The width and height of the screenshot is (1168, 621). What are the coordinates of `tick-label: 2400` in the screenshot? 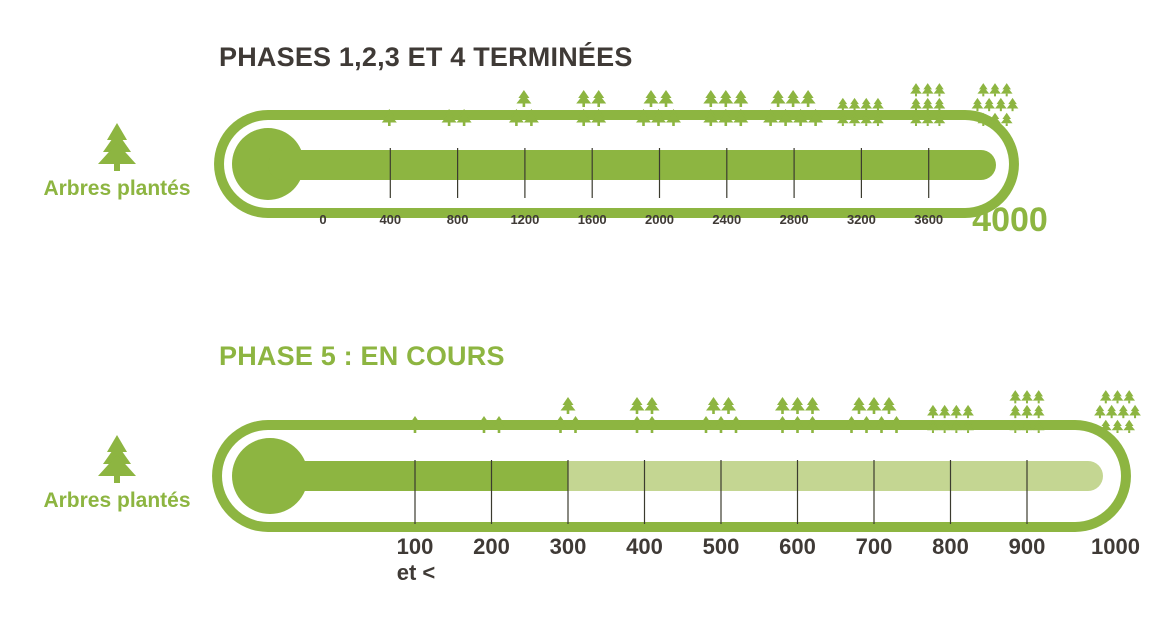 It's located at (726, 219).